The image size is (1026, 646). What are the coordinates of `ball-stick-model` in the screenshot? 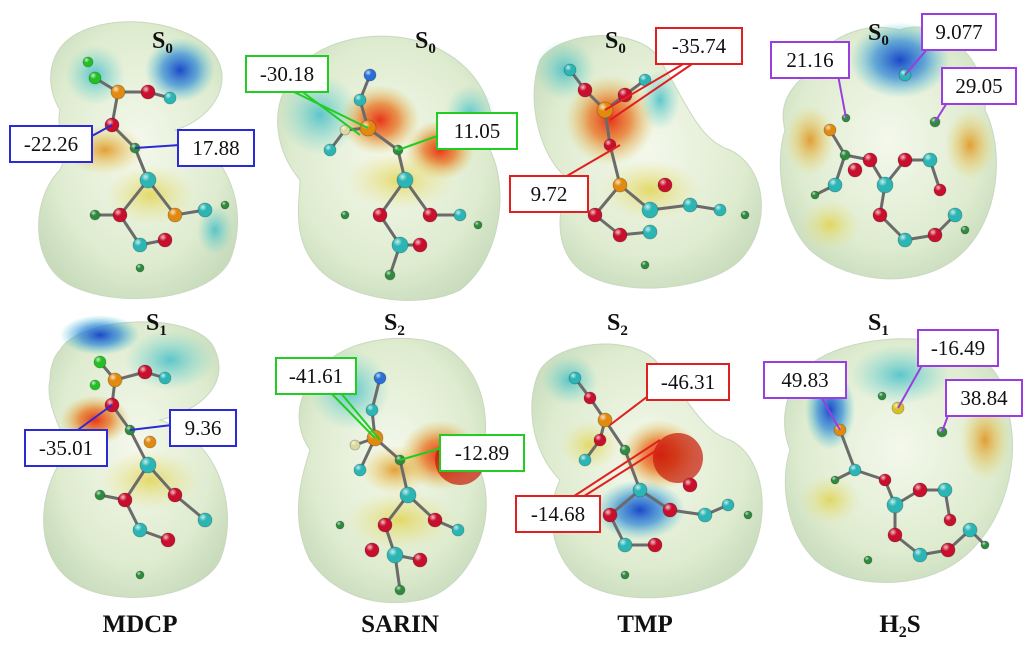 It's located at (156, 164).